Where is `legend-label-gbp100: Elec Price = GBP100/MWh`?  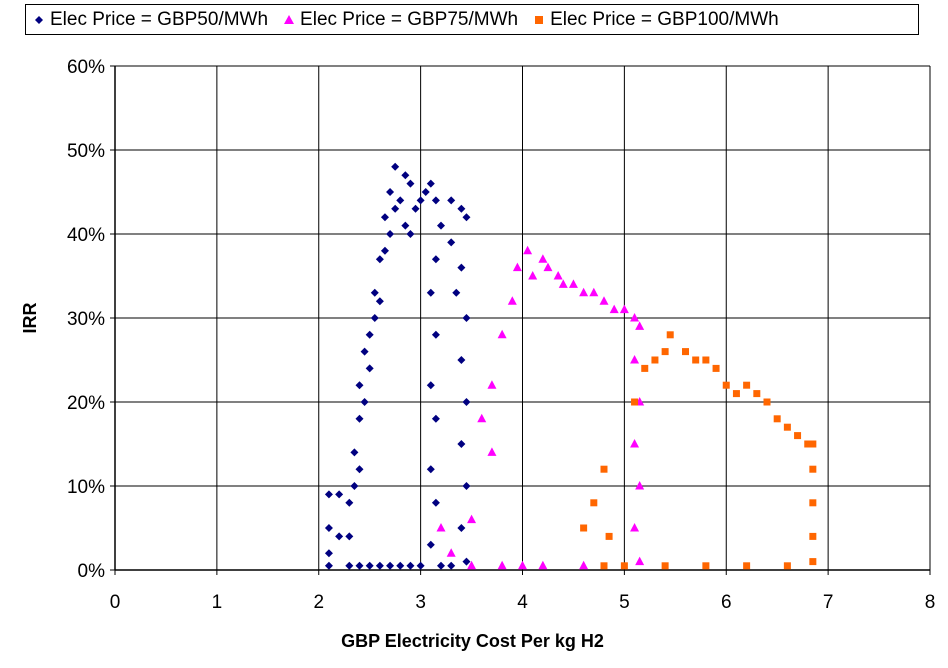 legend-label-gbp100: Elec Price = GBP100/MWh is located at coordinates (664, 19).